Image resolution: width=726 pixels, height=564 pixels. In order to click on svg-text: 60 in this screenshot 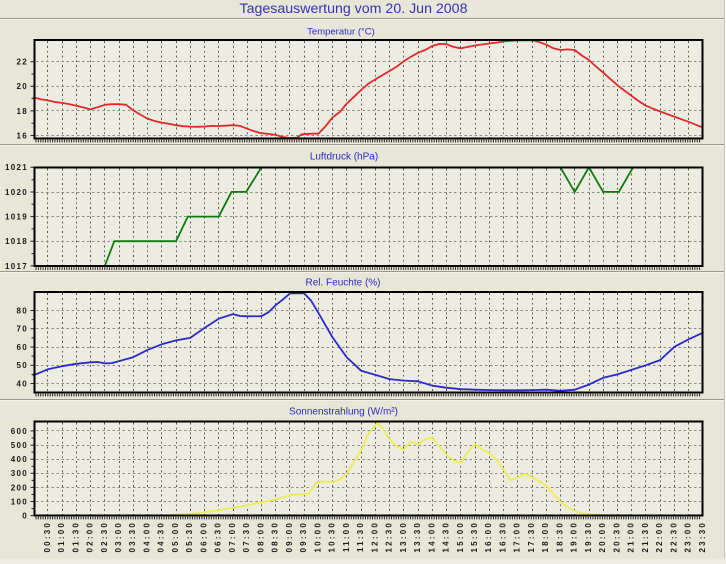, I will do `click(23, 347)`.